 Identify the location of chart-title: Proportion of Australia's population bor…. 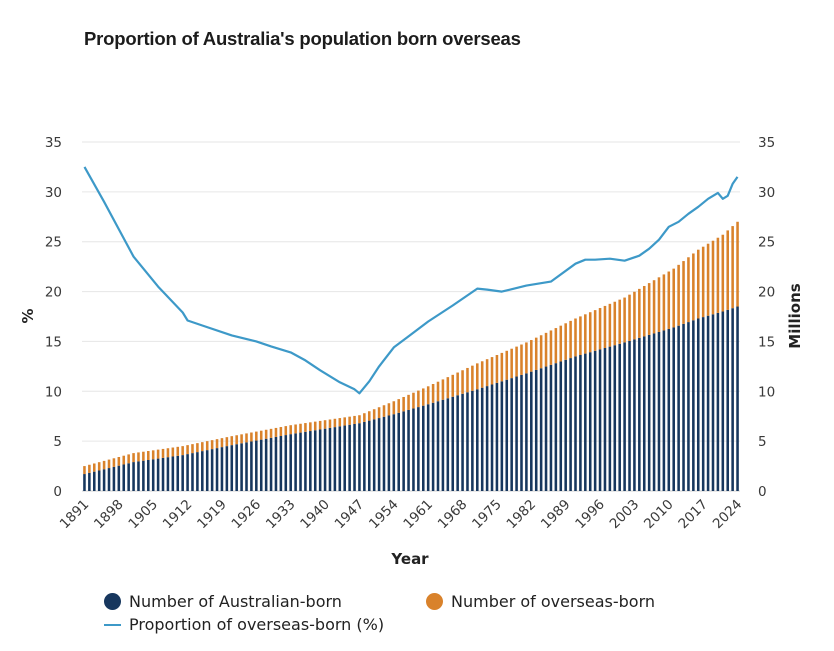
(302, 38).